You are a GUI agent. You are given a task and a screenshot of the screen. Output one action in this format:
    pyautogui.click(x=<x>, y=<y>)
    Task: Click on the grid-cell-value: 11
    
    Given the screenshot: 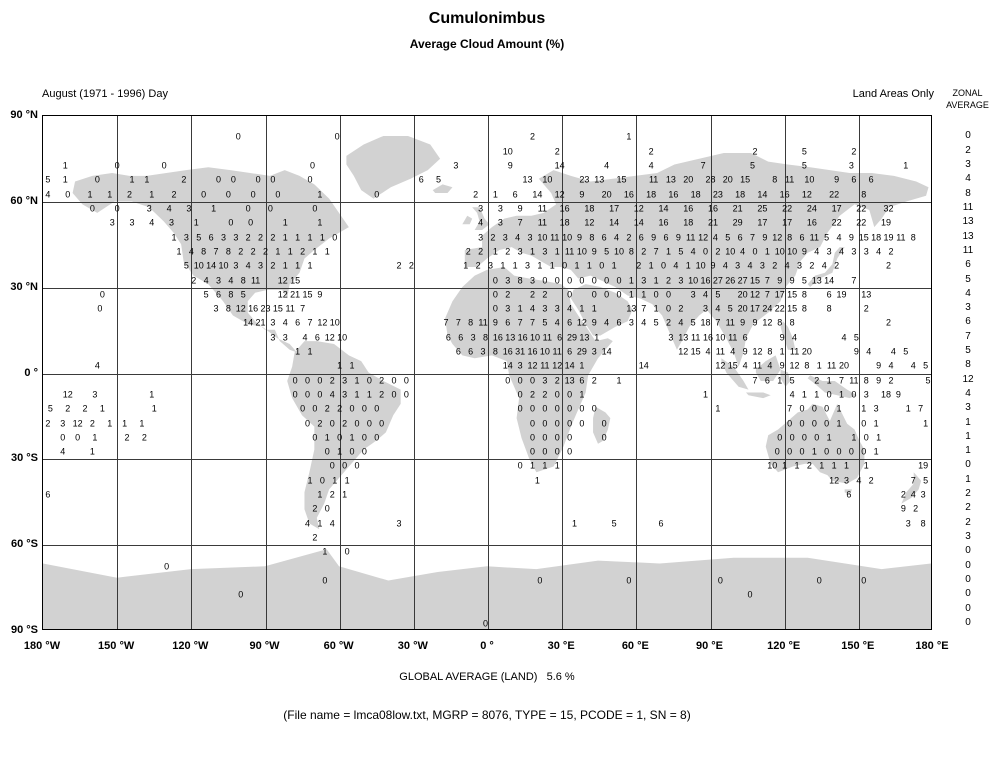 What is the action you would take?
    pyautogui.click(x=542, y=208)
    